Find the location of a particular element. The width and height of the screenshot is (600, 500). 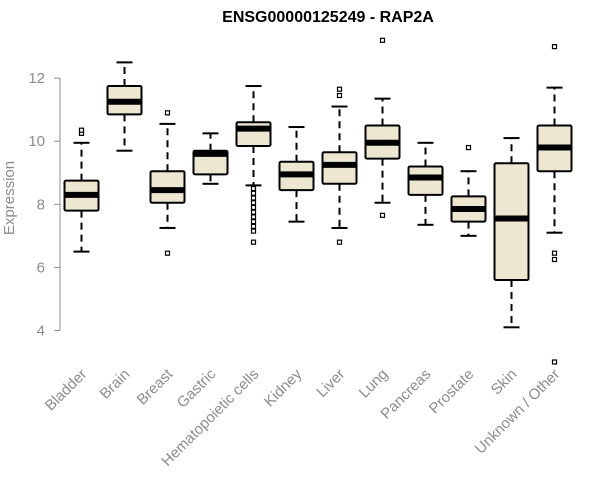

x-category-label: Breast is located at coordinates (155, 386).